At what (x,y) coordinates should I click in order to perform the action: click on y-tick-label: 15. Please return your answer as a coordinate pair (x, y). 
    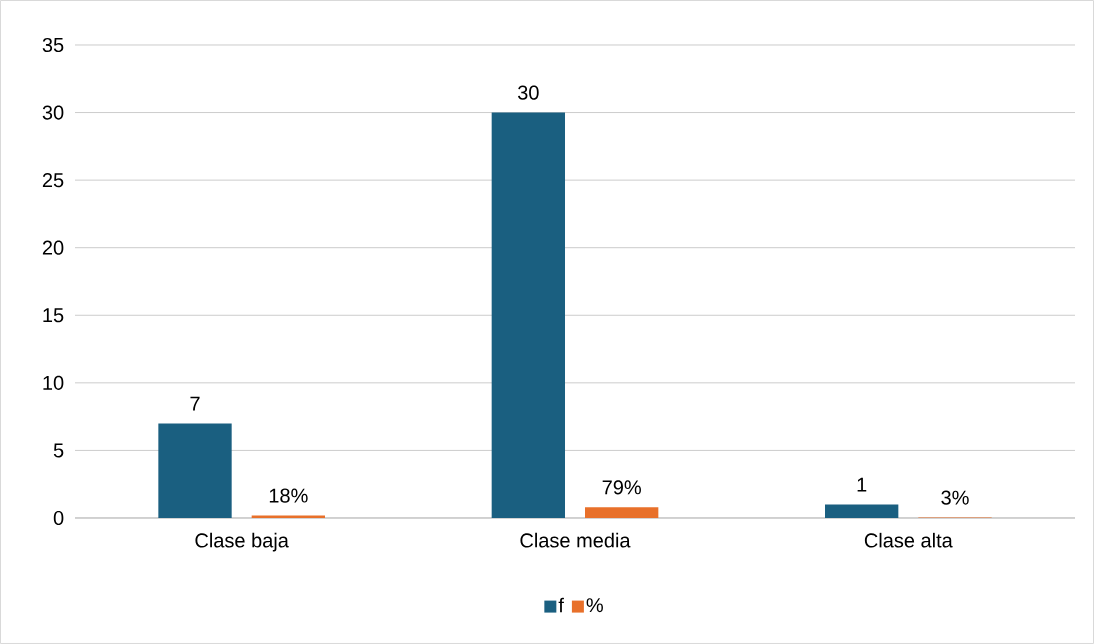
    Looking at the image, I should click on (53, 315).